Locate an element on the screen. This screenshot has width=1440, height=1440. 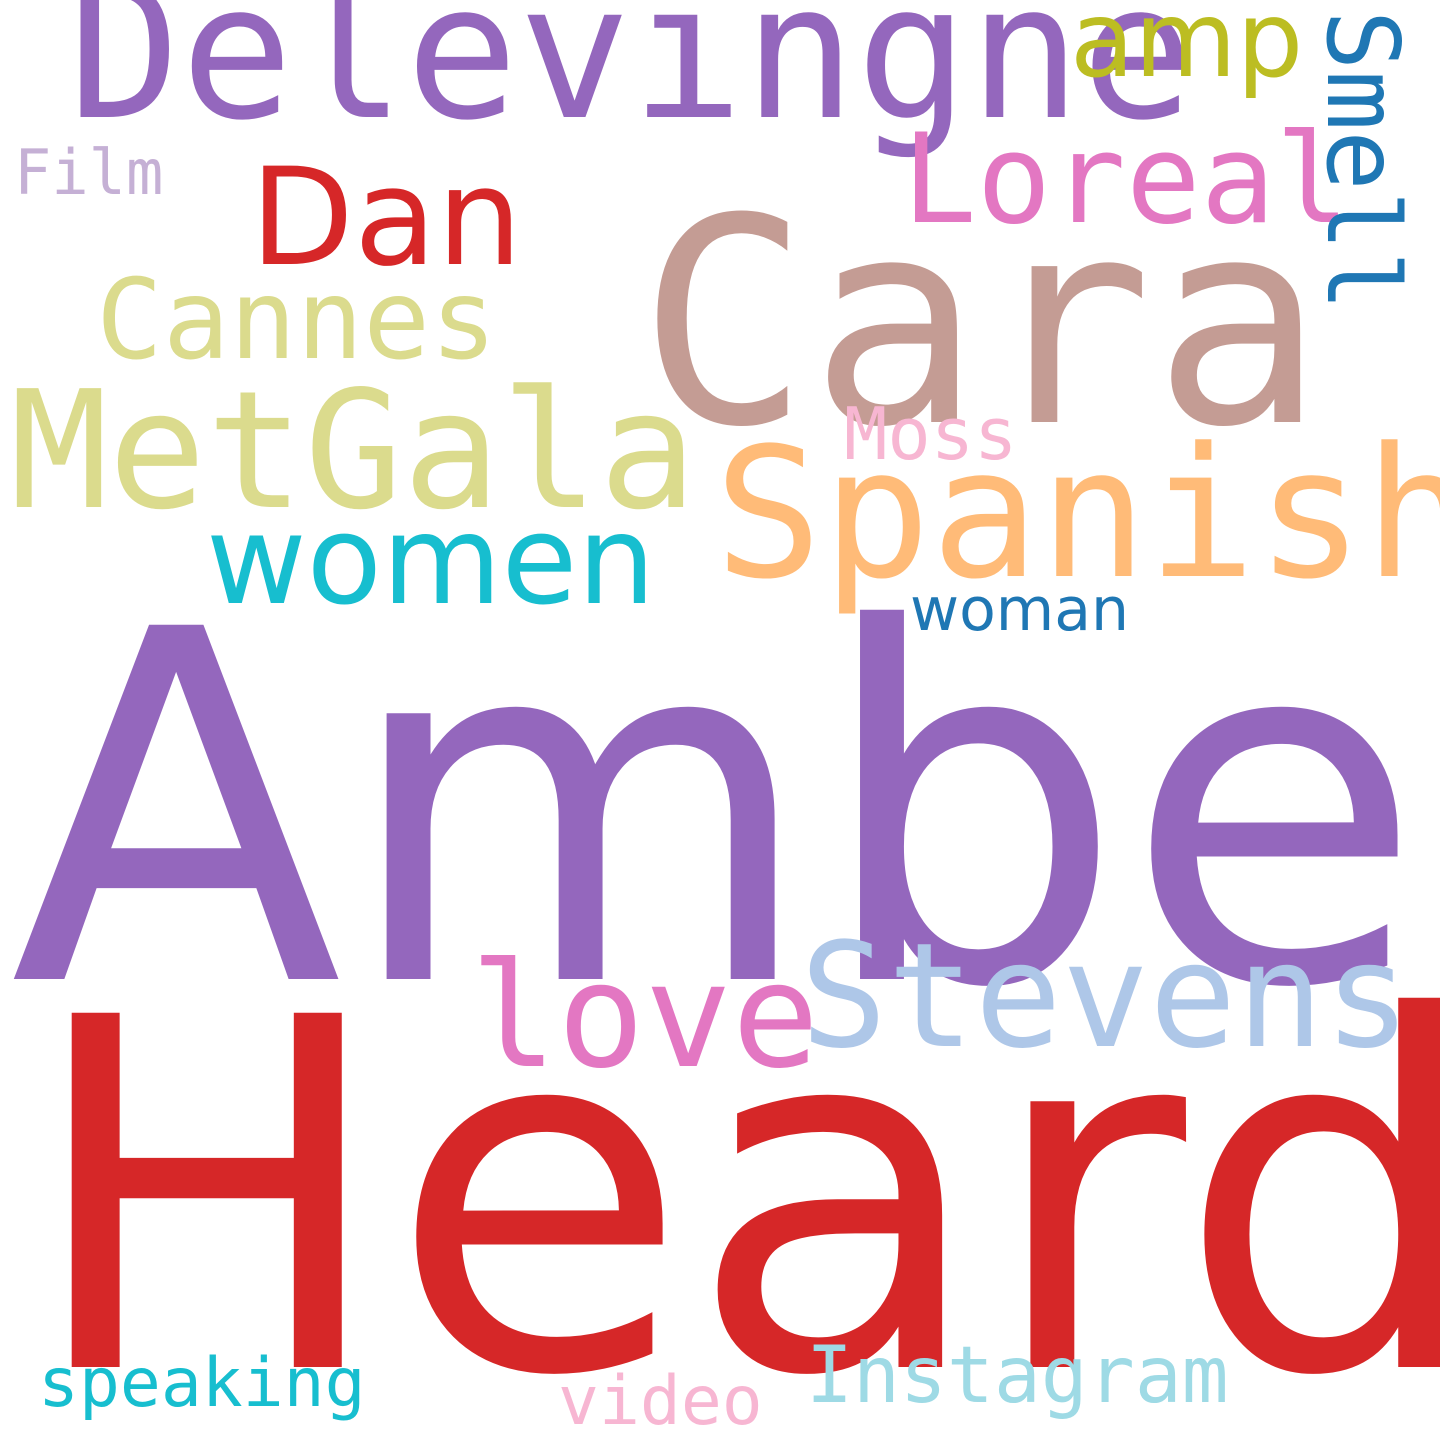
word-delevingne: Delevingne is located at coordinates (631, 81).